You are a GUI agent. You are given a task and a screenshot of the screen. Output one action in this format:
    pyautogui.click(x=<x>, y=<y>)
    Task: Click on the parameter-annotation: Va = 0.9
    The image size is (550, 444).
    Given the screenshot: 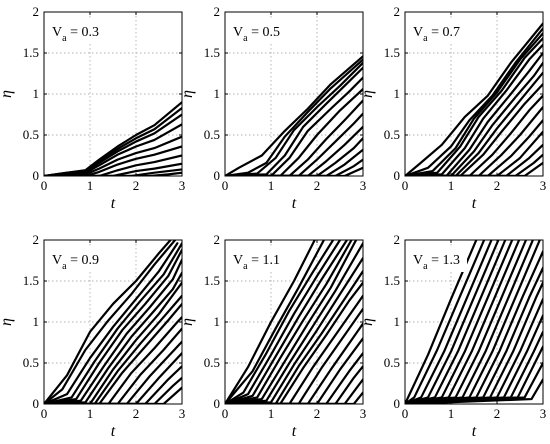 What is the action you would take?
    pyautogui.click(x=75, y=262)
    